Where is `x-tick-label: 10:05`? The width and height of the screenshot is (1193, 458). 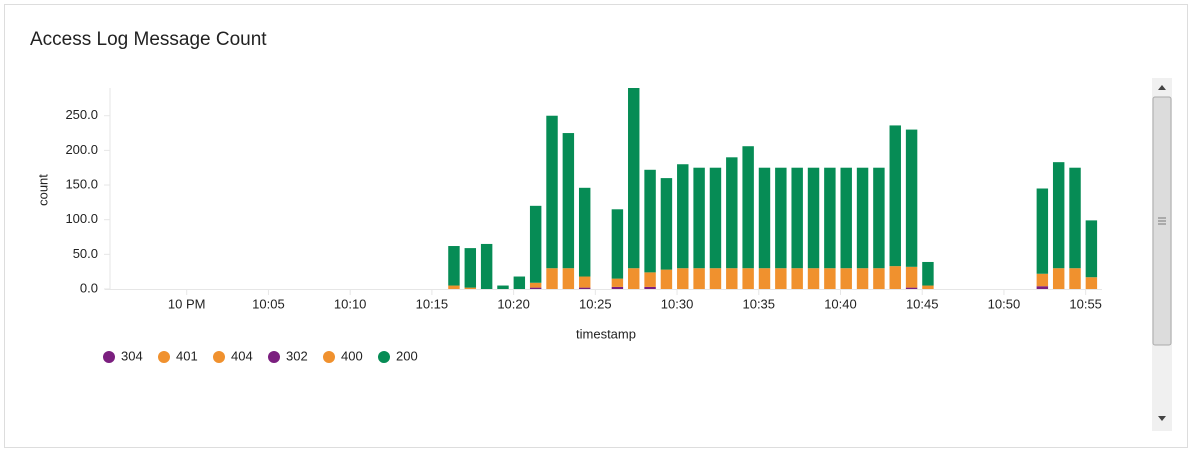
x-tick-label: 10:05 is located at coordinates (268, 303).